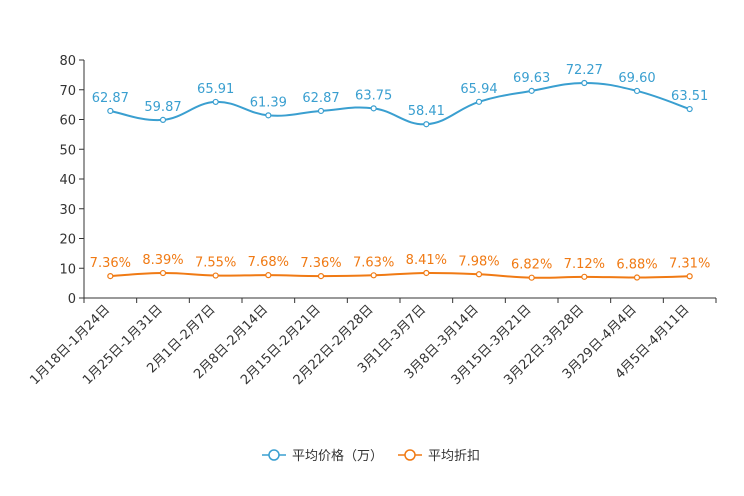 The image size is (744, 496). I want to click on y-tick-label: 0, so click(72, 299).